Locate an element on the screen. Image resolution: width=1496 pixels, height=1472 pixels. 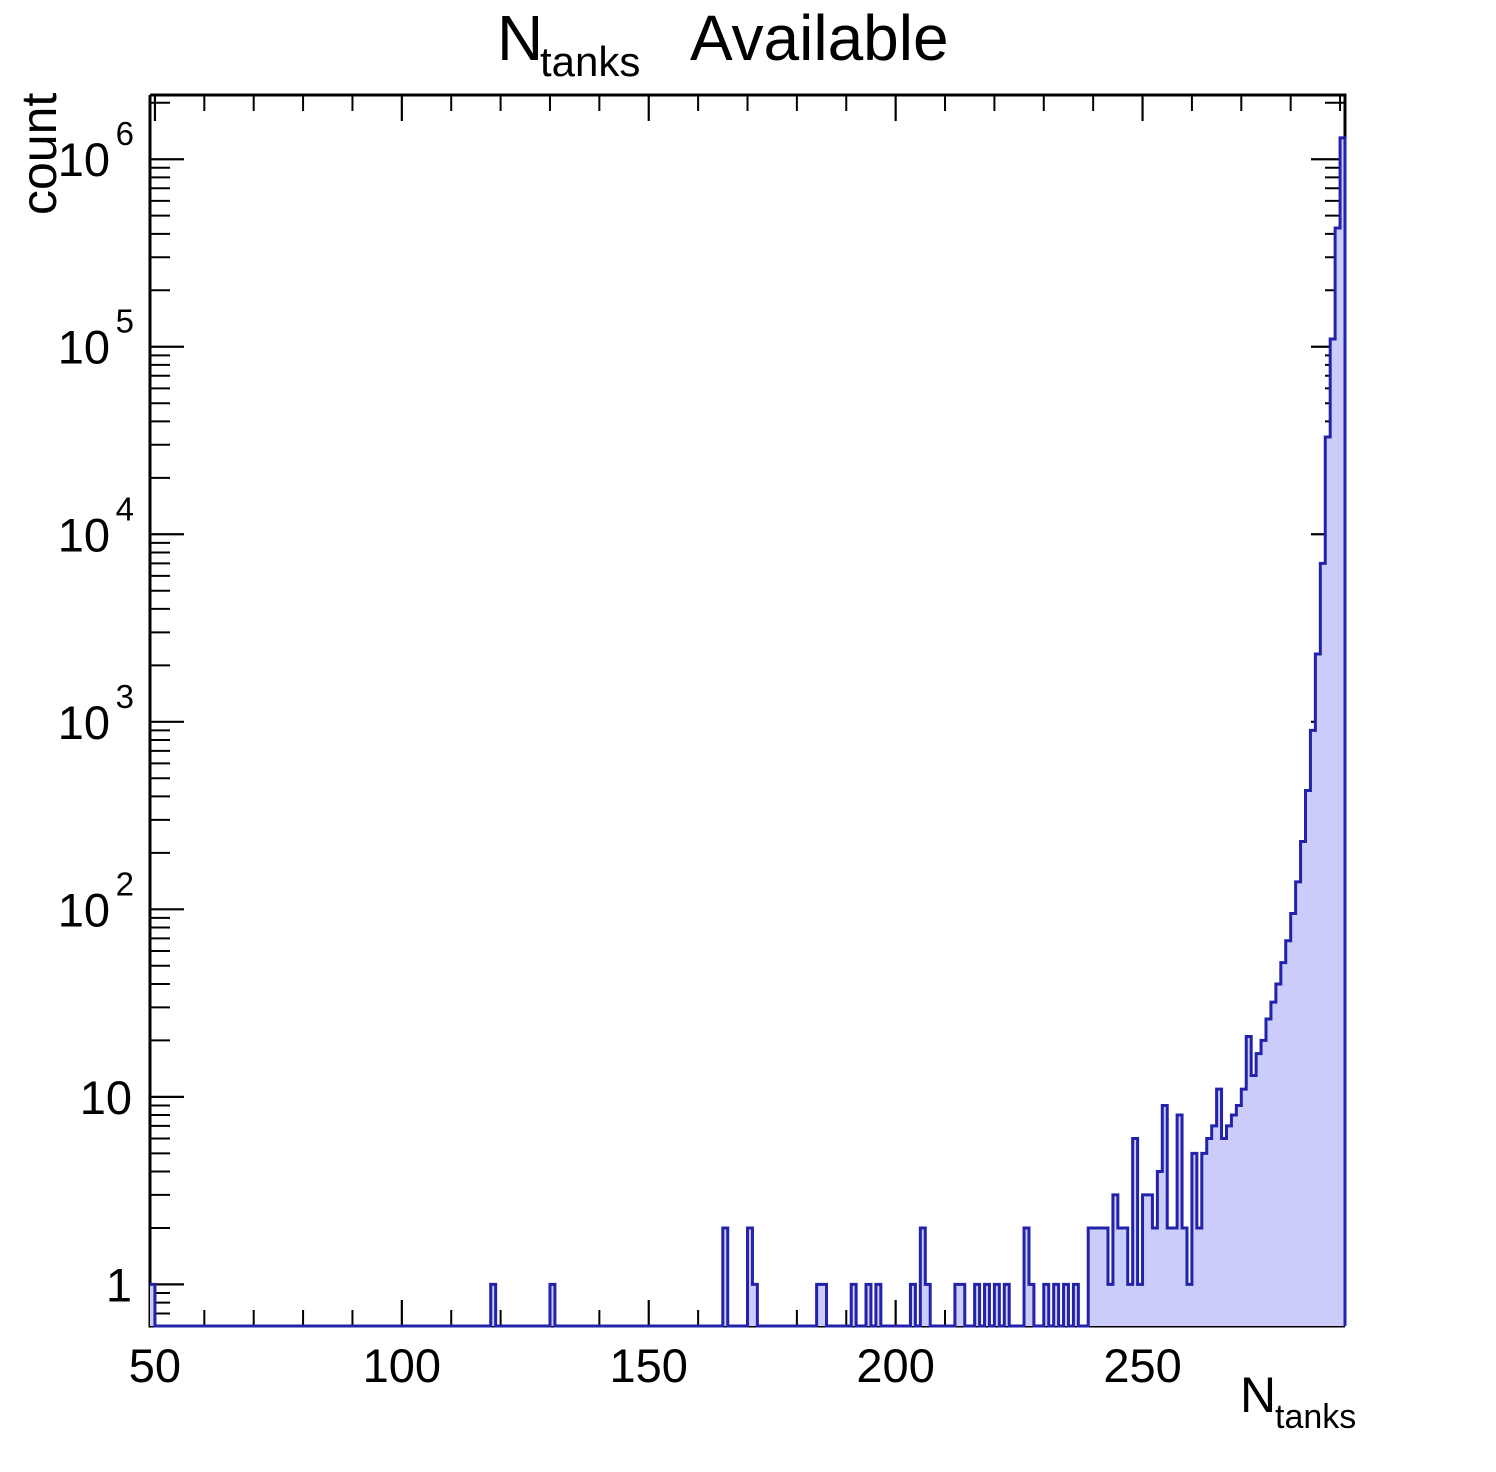
plot-title-base: N is located at coordinates (520, 38).